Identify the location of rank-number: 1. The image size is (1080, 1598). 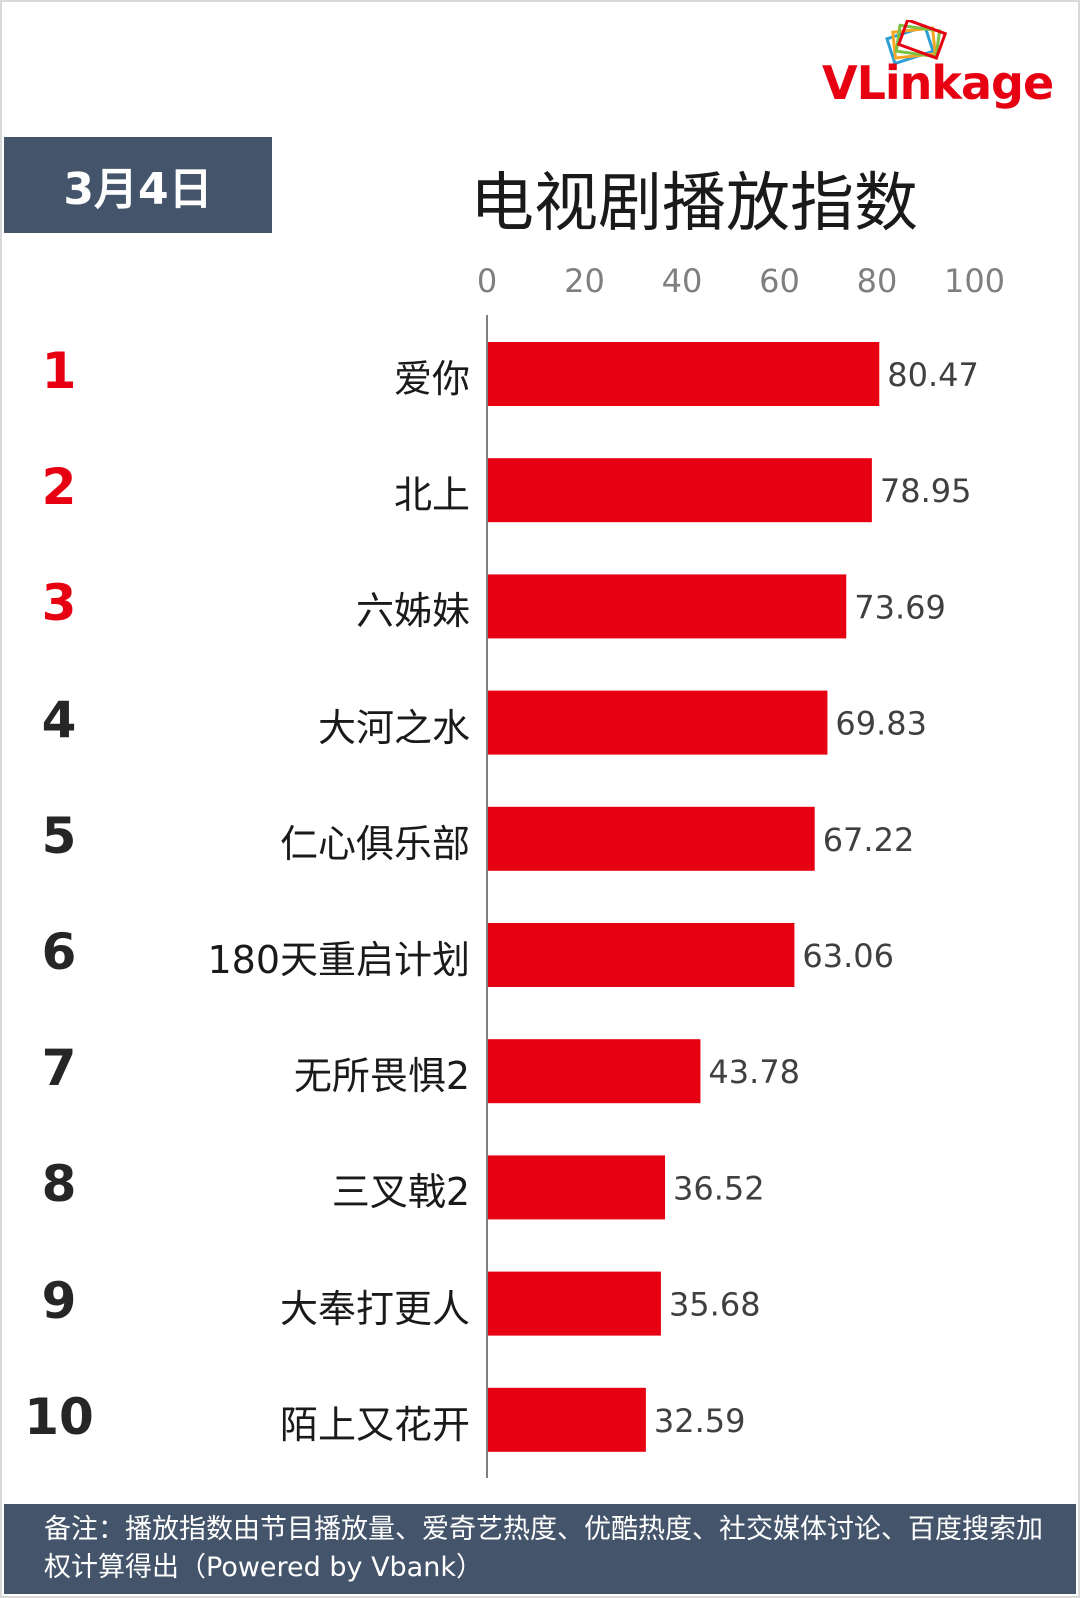
(59, 371).